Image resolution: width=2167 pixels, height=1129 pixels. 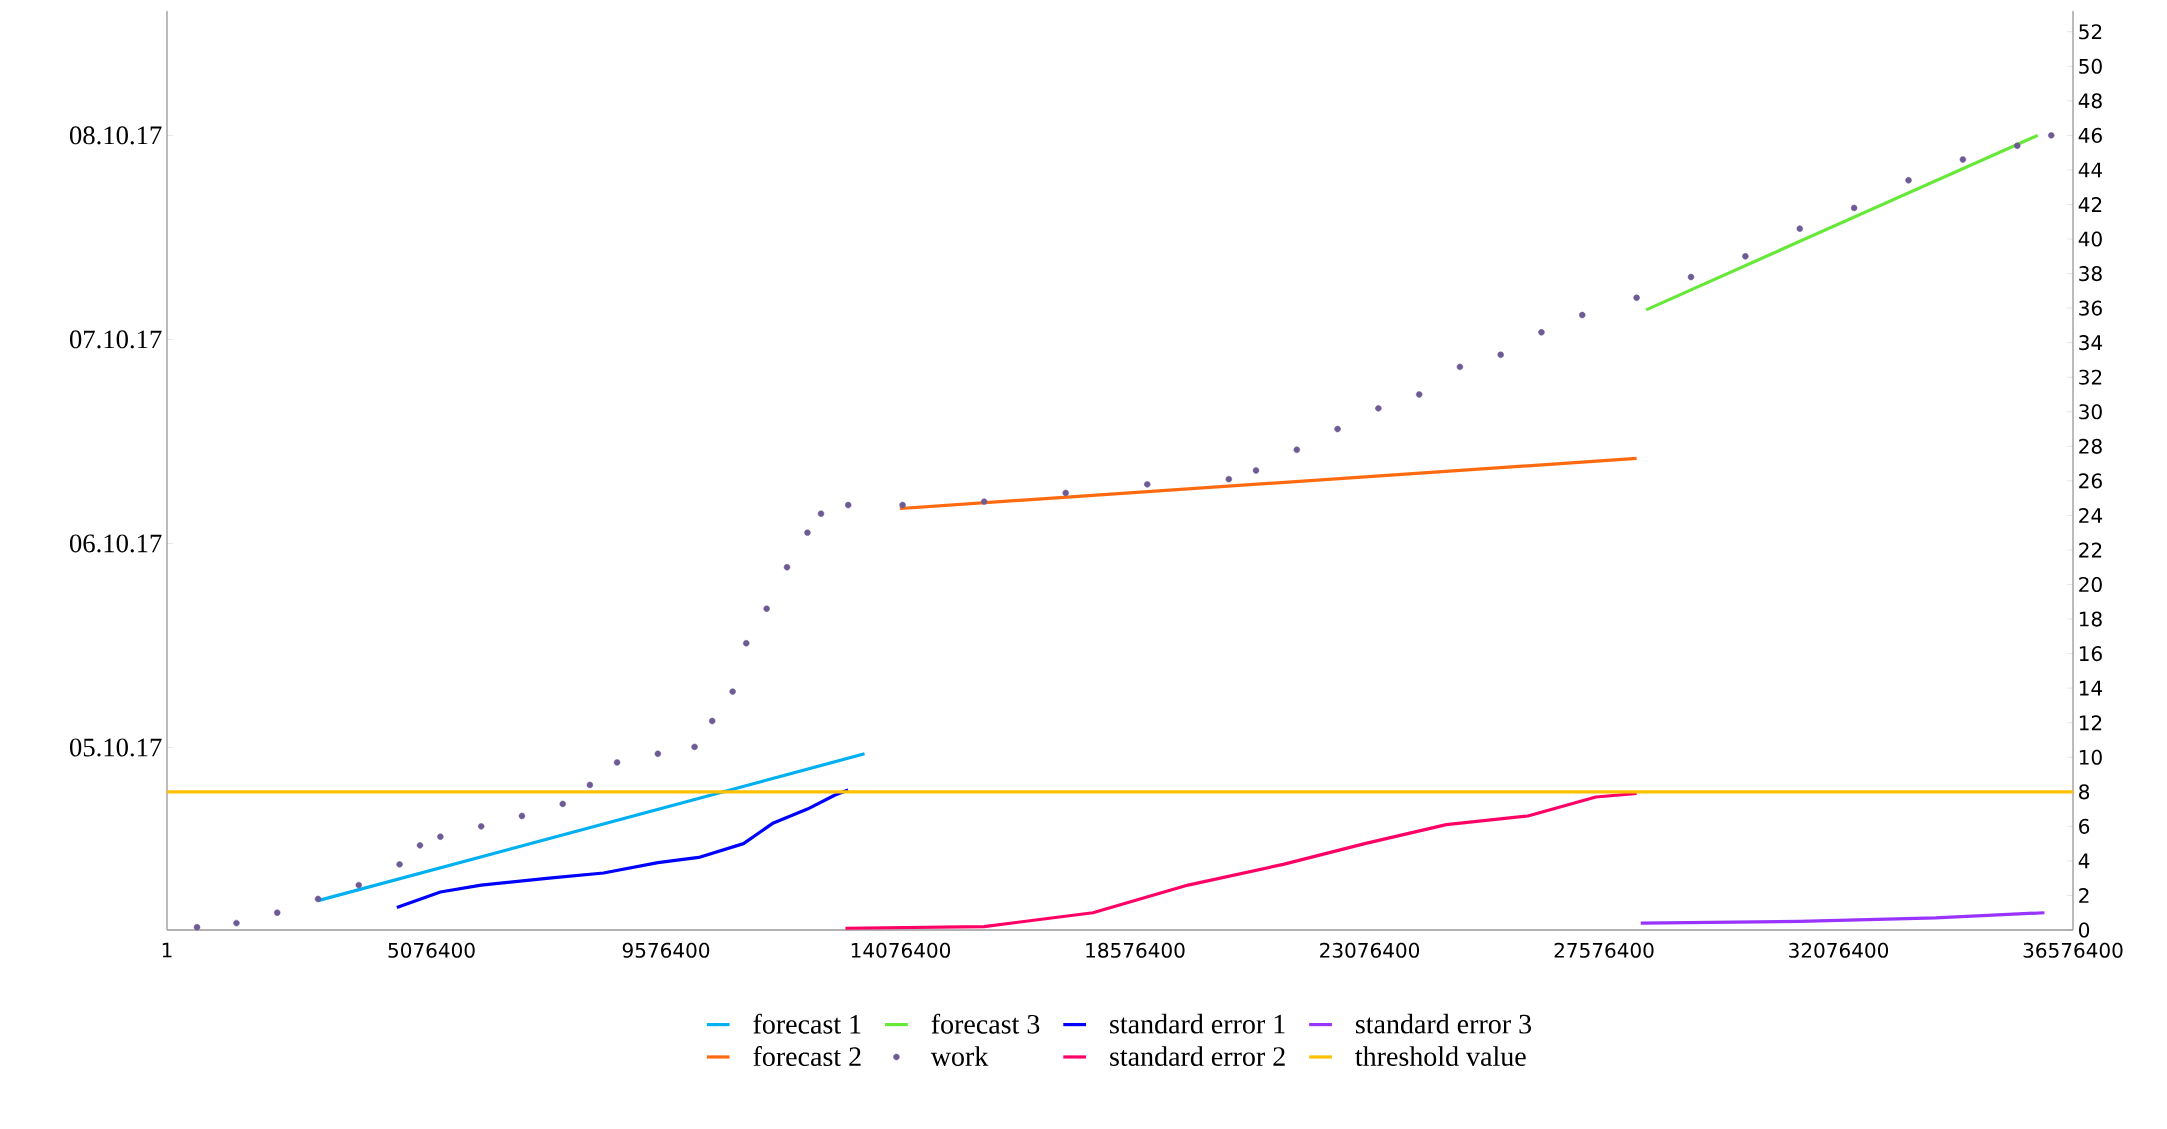 I want to click on y-tick-label: 2, so click(x=2084, y=895).